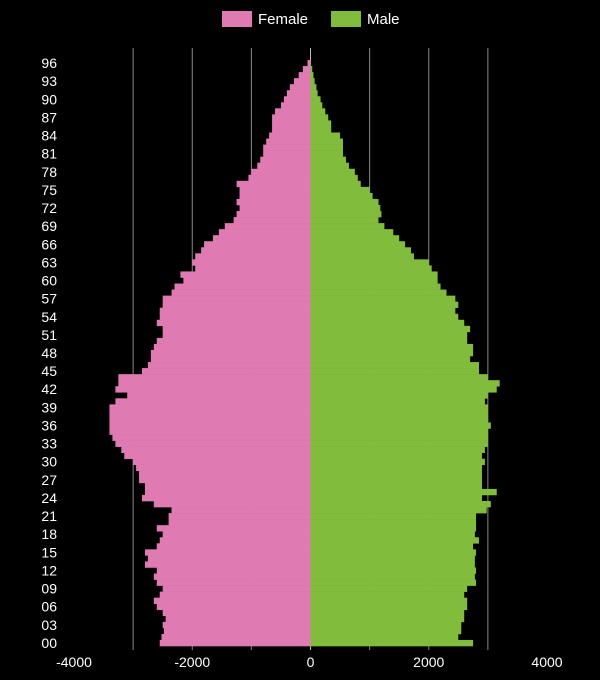  I want to click on y-tick-label: 21, so click(49, 516).